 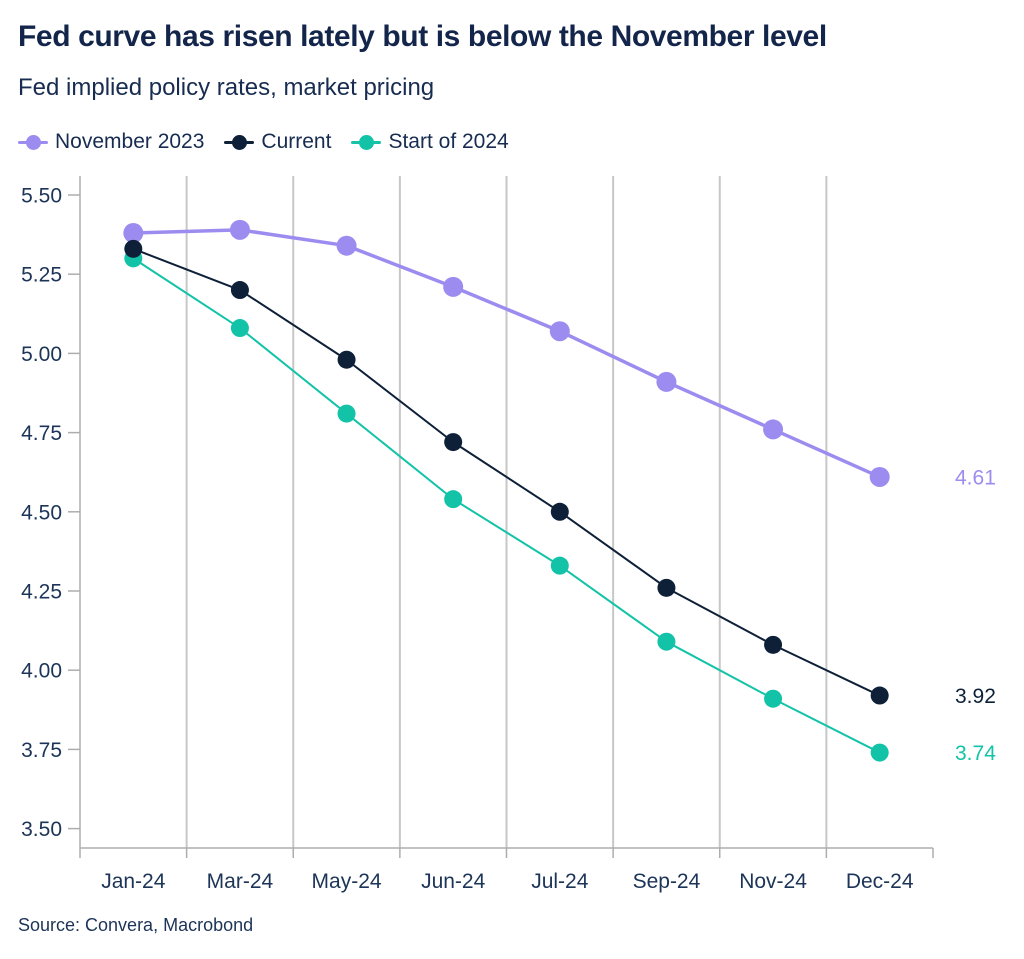 I want to click on legend-label: Start of 2024, so click(x=448, y=141).